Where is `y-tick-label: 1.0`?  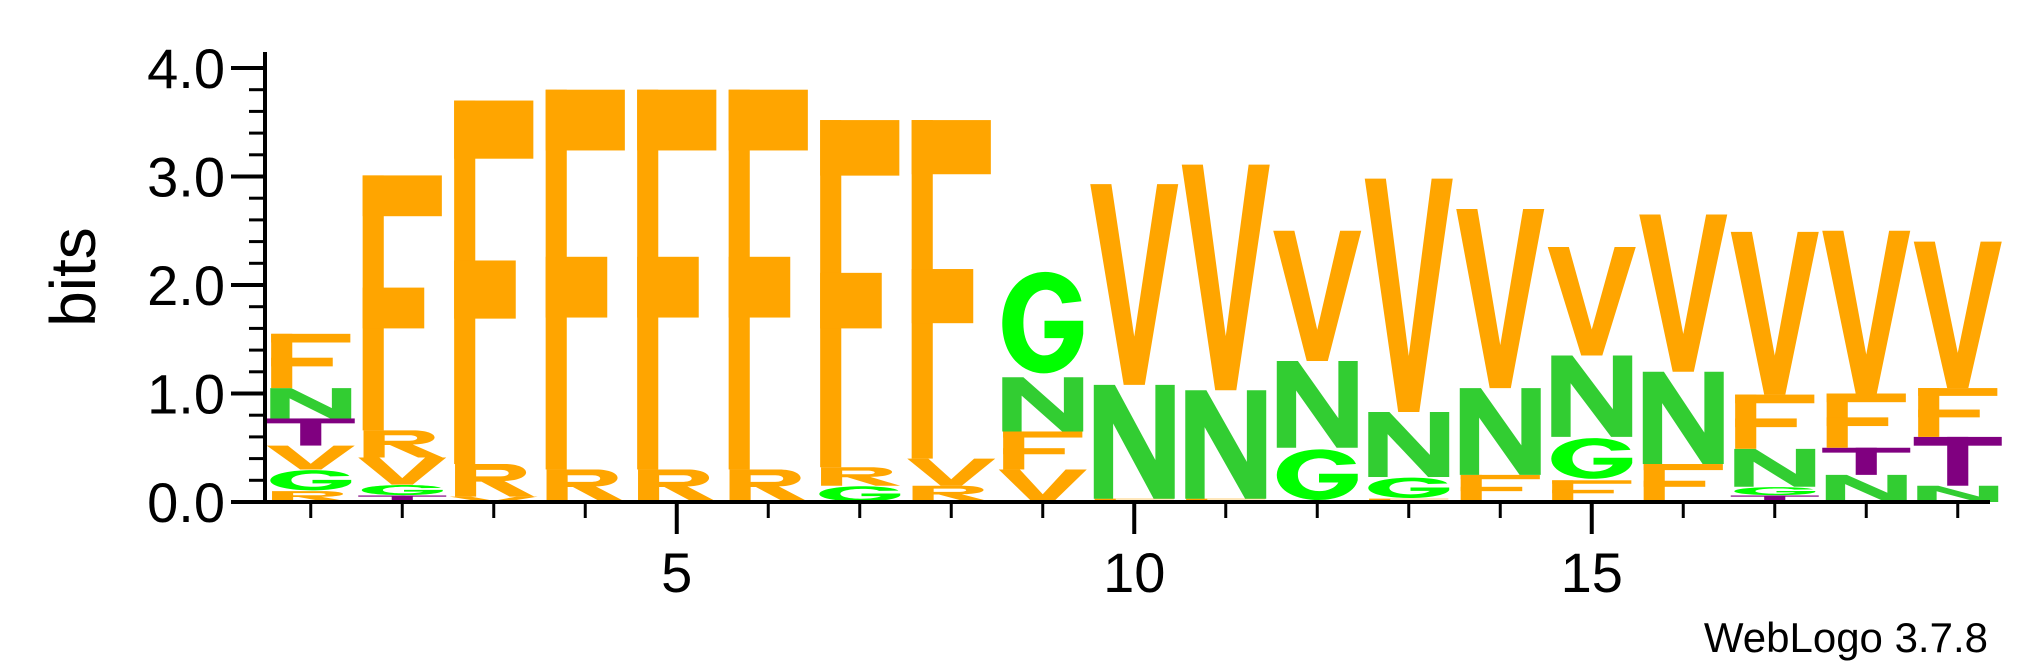 y-tick-label: 1.0 is located at coordinates (186, 394).